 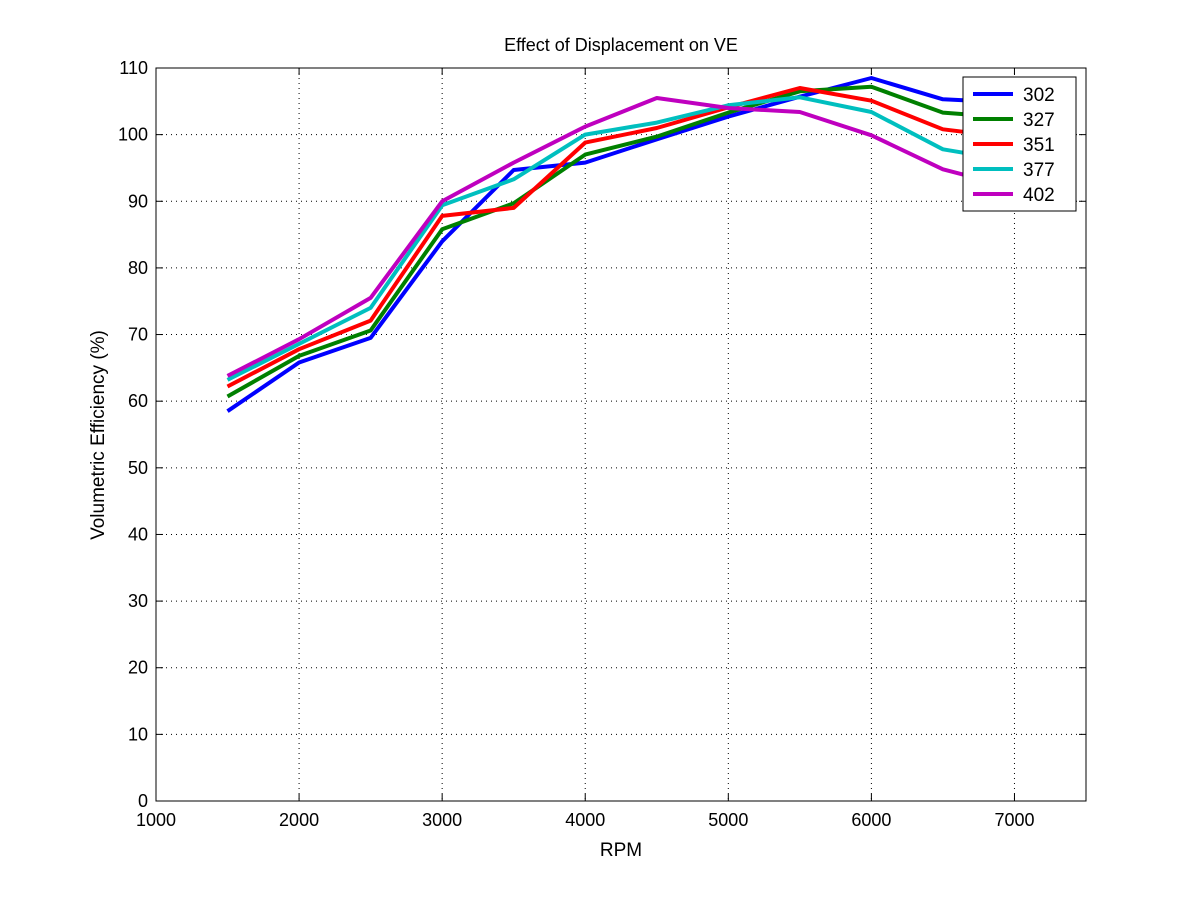 What do you see at coordinates (585, 820) in the screenshot?
I see `x-tick-label: 4000` at bounding box center [585, 820].